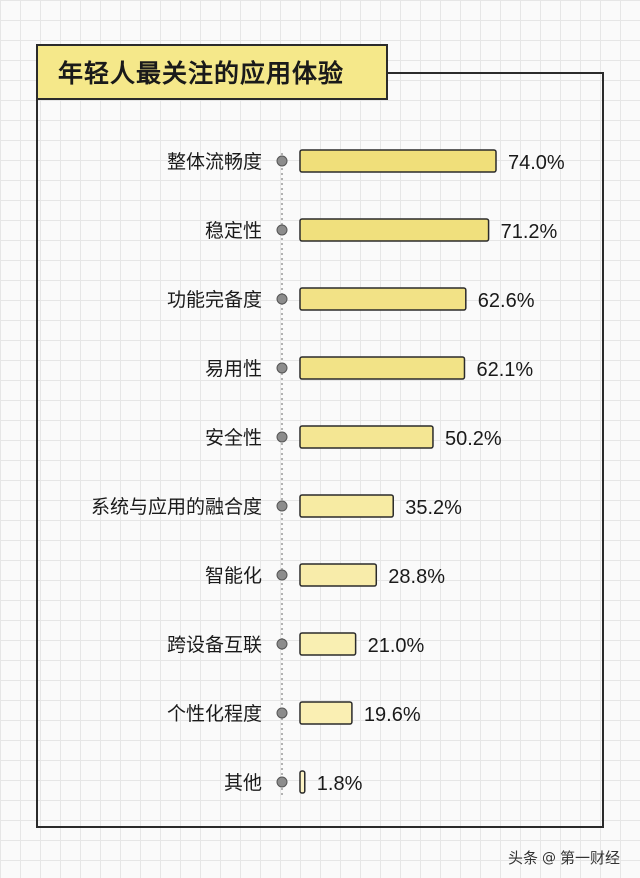 This screenshot has width=640, height=878. Describe the element at coordinates (340, 784) in the screenshot. I see `value-label: 1.8%` at that location.